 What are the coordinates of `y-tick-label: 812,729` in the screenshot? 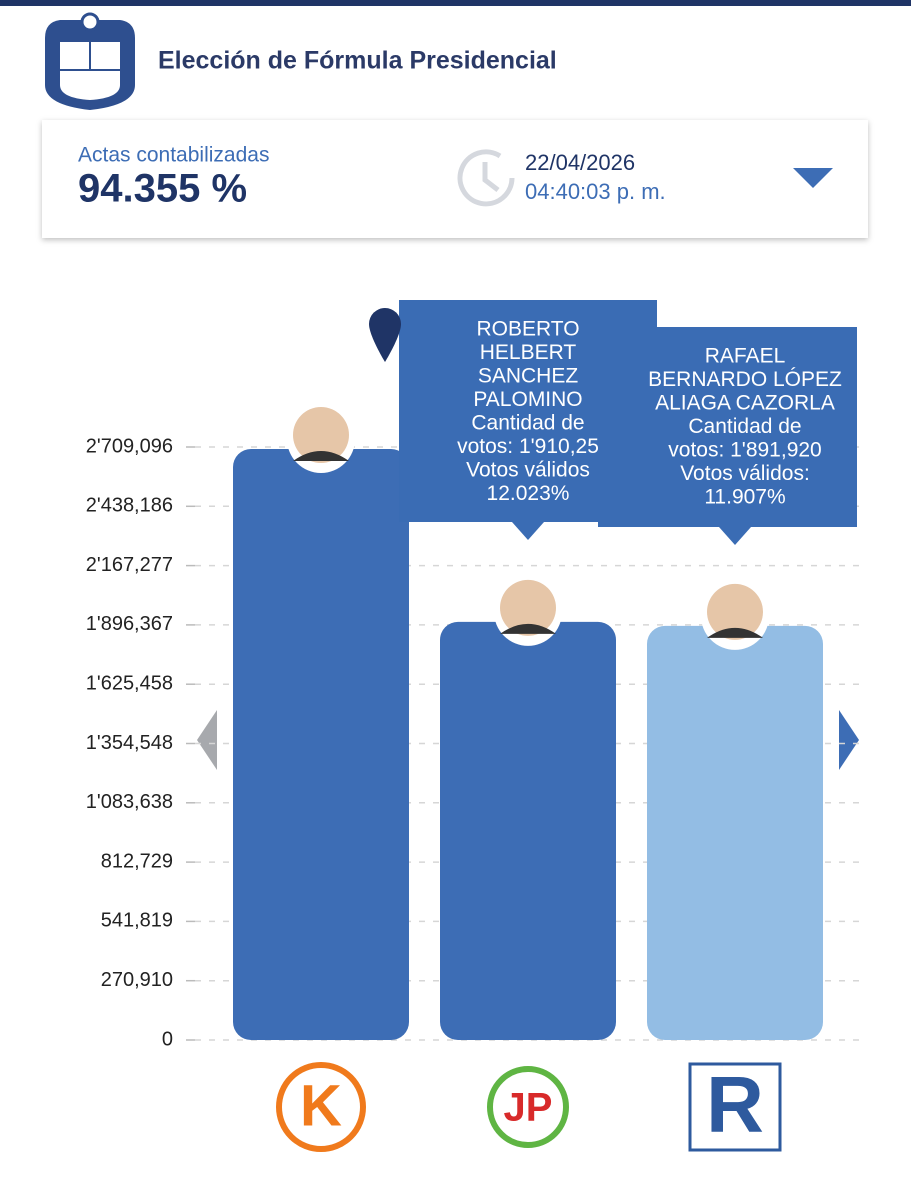 It's located at (137, 861).